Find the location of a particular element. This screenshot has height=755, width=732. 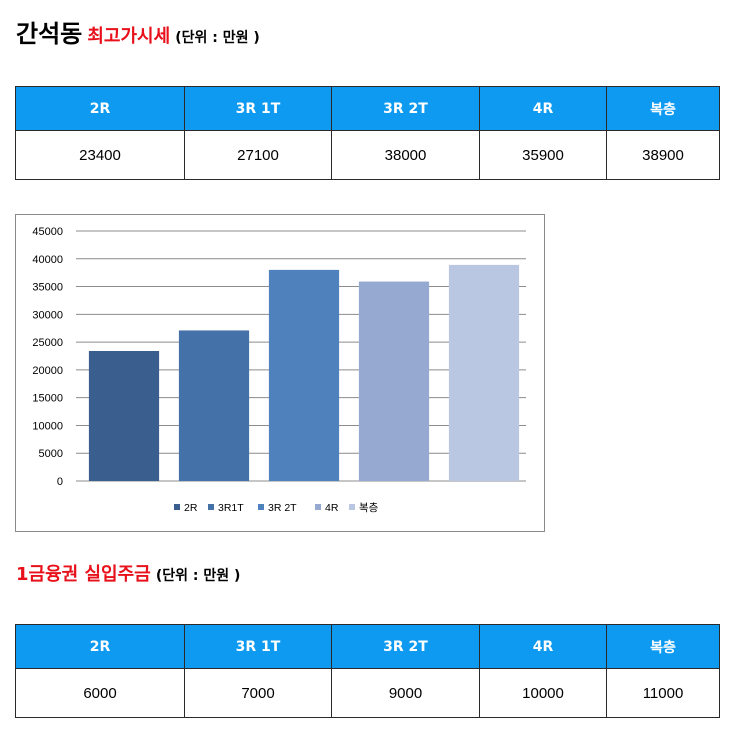

legend-label: 4R is located at coordinates (332, 508).